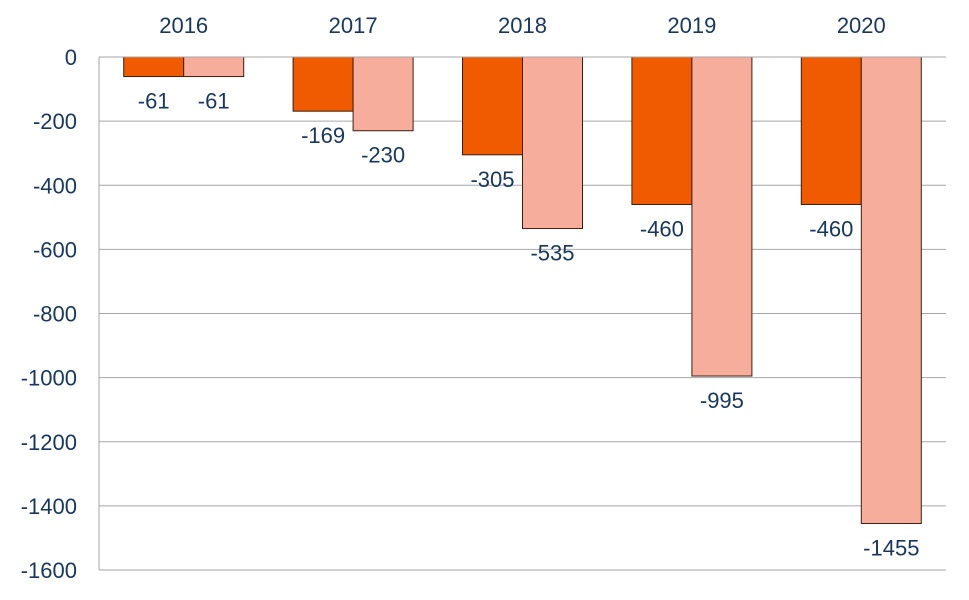 Image resolution: width=969 pixels, height=600 pixels. Describe the element at coordinates (154, 101) in the screenshot. I see `data-label-s1-2016: -61` at that location.